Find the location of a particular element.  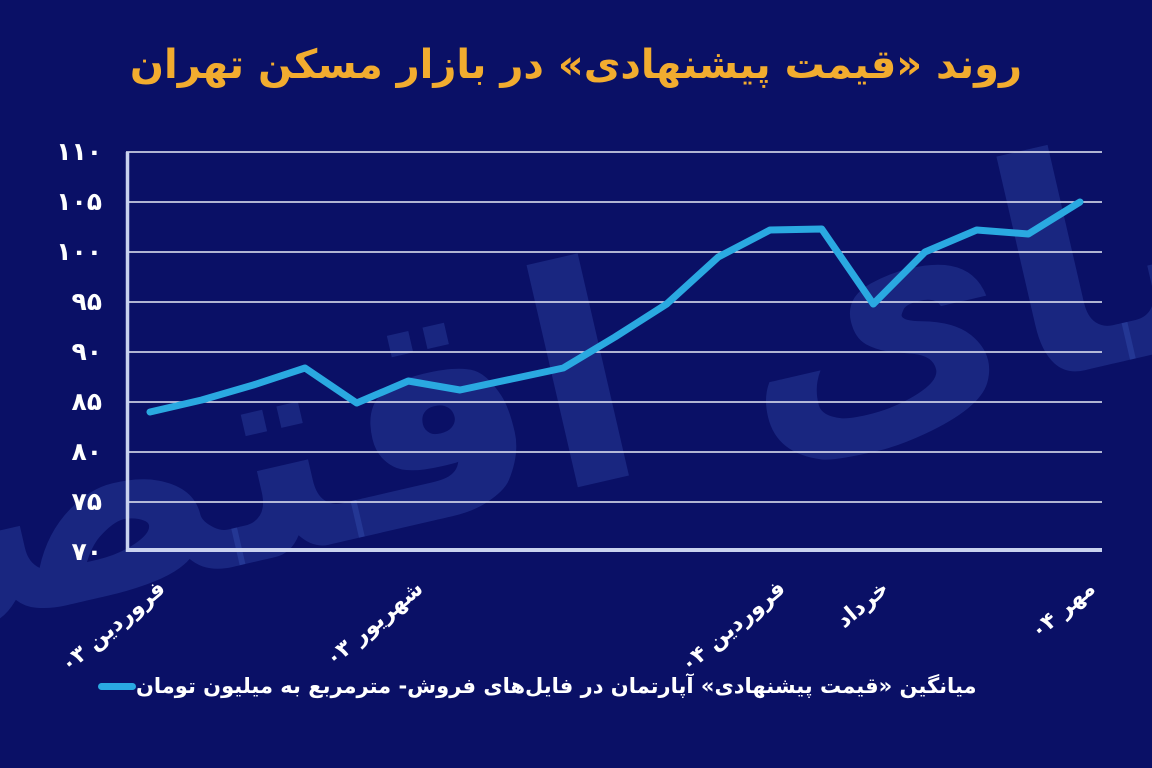

y-axis-tick-label: ۷۵ is located at coordinates (86, 501).